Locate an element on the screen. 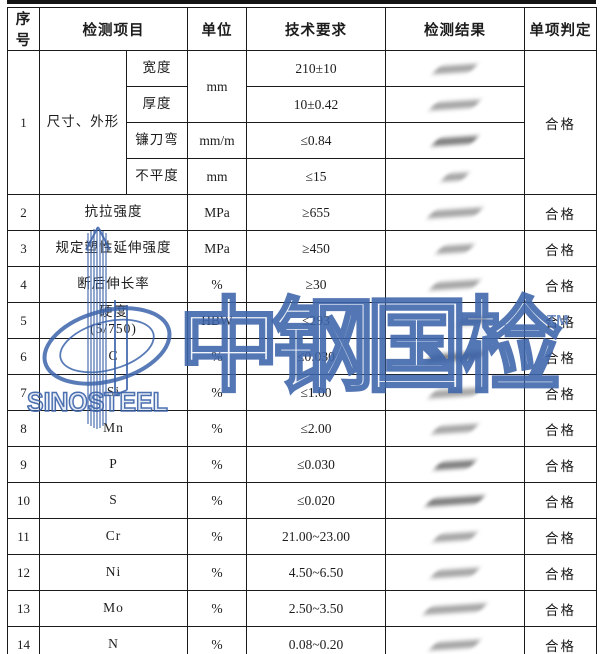 This screenshot has height=654, width=600. table-header-row: 序号 检测项目 单位 技术要求 检测结果 单项判定 is located at coordinates (302, 29).